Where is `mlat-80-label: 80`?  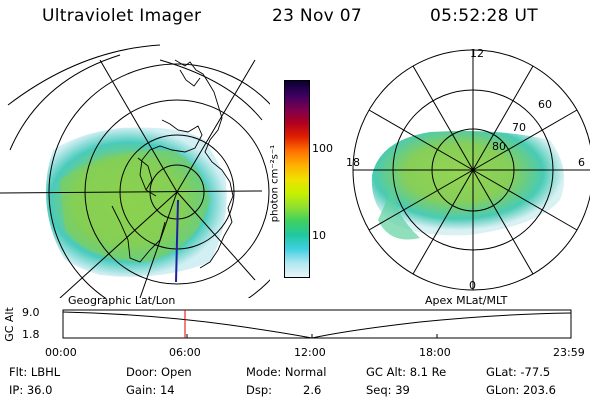
mlat-80-label: 80 is located at coordinates (499, 146).